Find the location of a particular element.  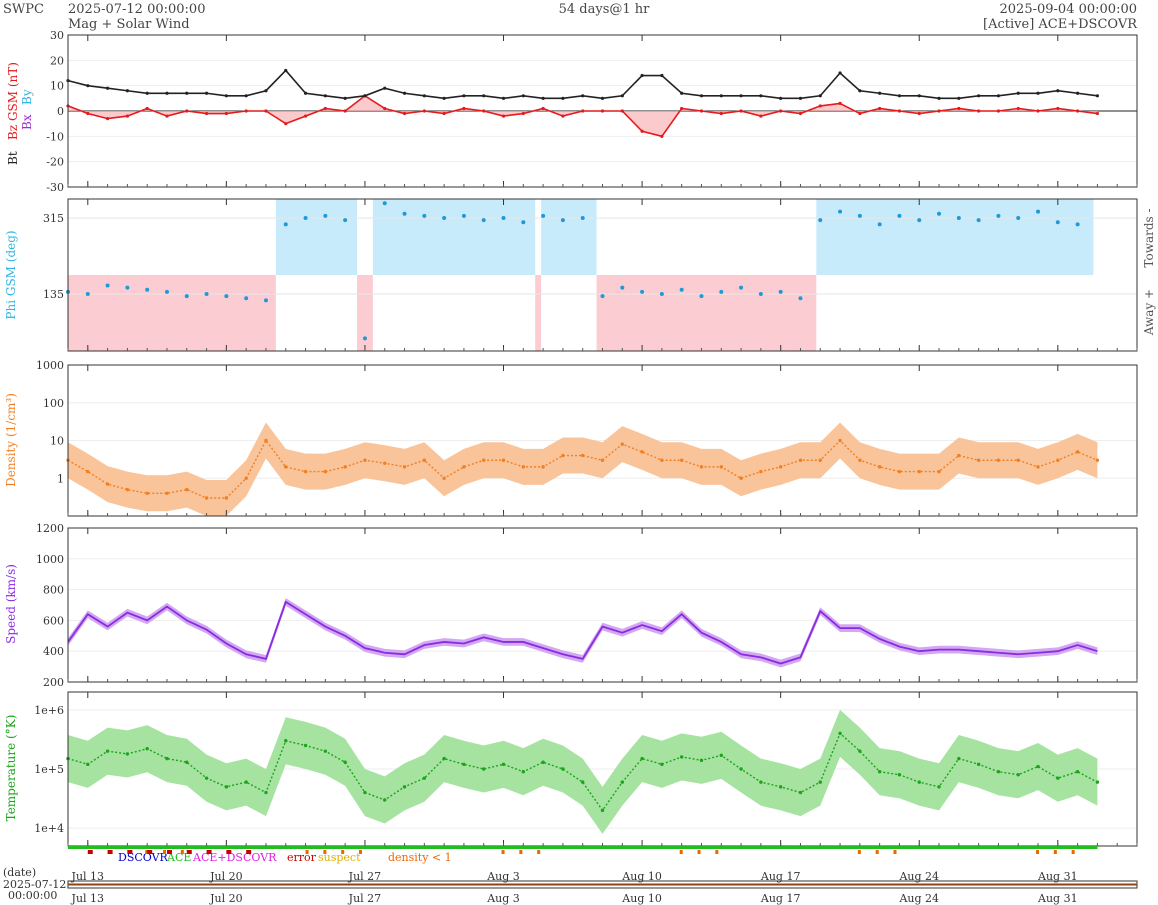

bt-series is located at coordinates (582, 84).